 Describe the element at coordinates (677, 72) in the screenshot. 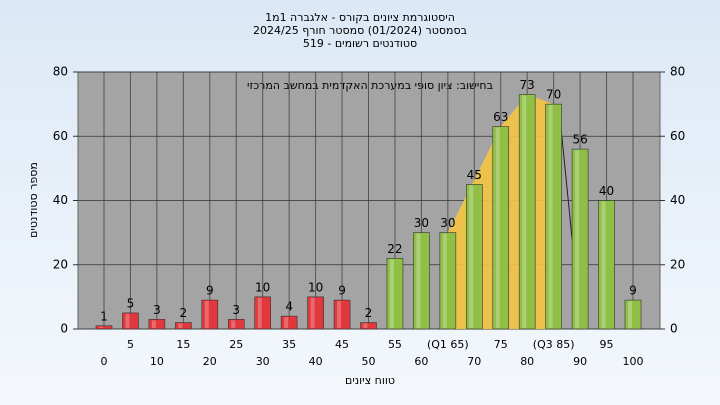

I see `y2-tick-label: 80` at that location.